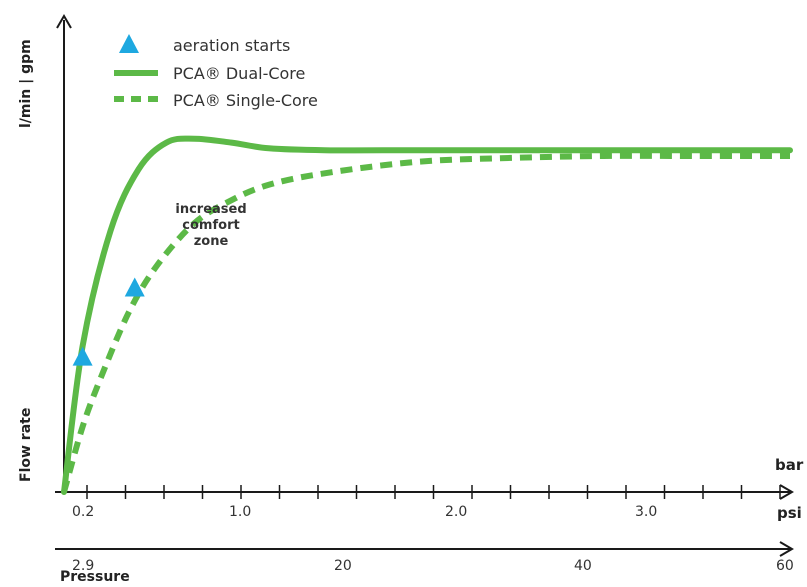  What do you see at coordinates (343, 566) in the screenshot?
I see `psi-tick-label: 20` at bounding box center [343, 566].